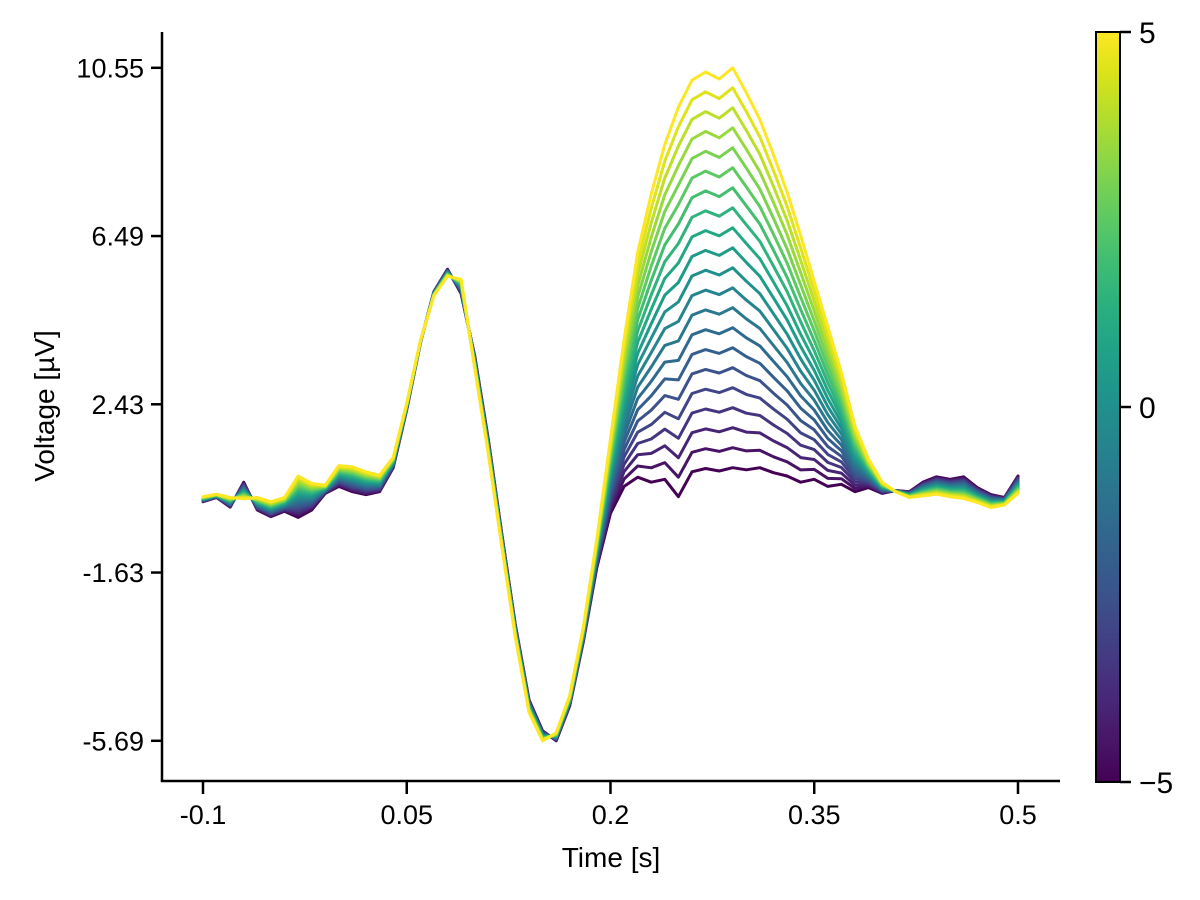 The image size is (1200, 900). Describe the element at coordinates (1147, 33) in the screenshot. I see `colorbar-tick-label: 5` at that location.